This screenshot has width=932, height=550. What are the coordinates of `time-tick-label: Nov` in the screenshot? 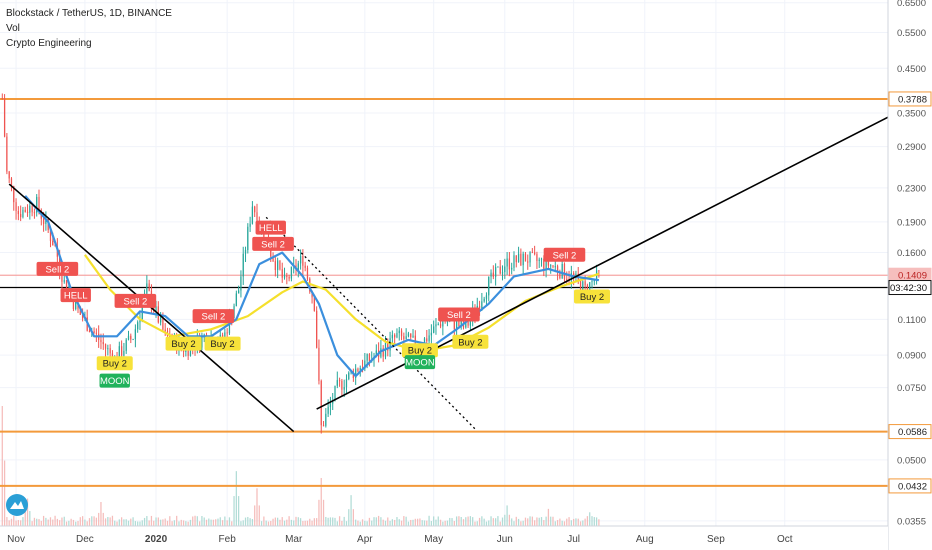 It's located at (16, 539).